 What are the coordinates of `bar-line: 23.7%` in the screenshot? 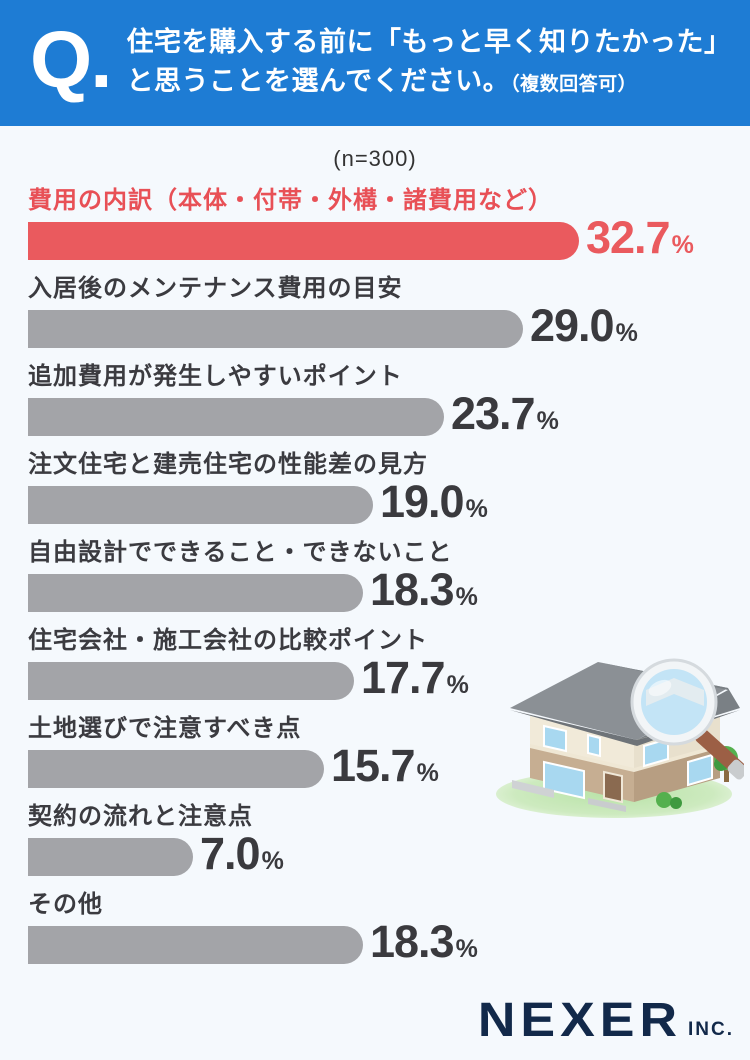 It's located at (389, 414).